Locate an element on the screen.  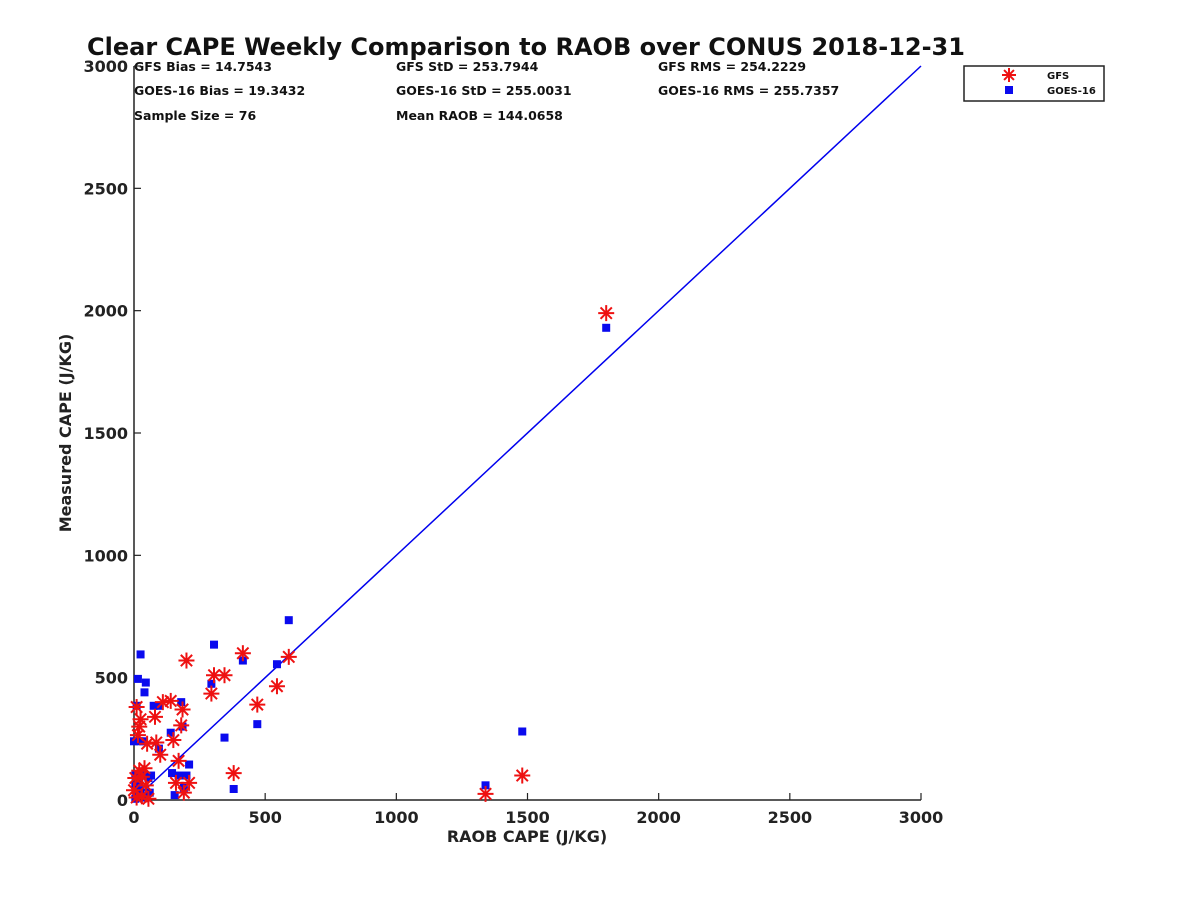
stat-gfs-std: GFS StD = 253.7944 is located at coordinates (467, 66).